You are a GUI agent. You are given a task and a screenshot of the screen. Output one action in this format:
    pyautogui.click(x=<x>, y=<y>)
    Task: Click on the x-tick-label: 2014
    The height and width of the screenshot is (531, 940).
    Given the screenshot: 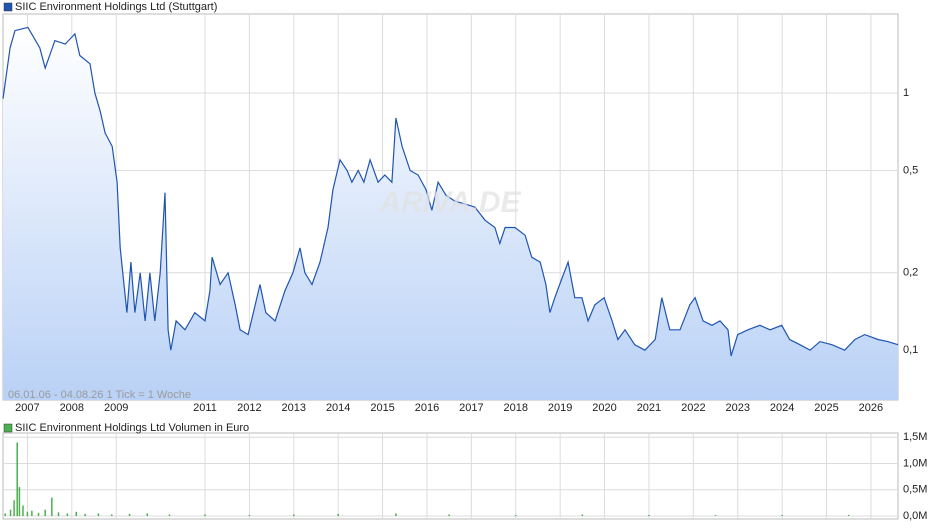 What is the action you would take?
    pyautogui.click(x=338, y=408)
    